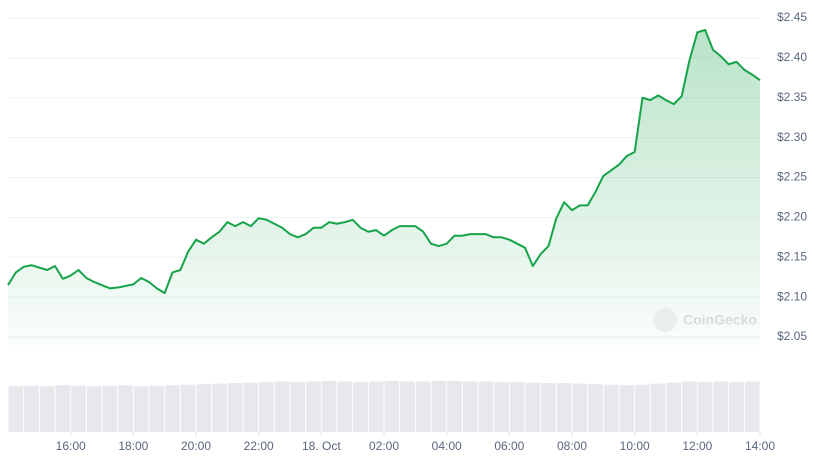 The image size is (820, 465). What do you see at coordinates (133, 446) in the screenshot?
I see `x-tick-label: 18:00` at bounding box center [133, 446].